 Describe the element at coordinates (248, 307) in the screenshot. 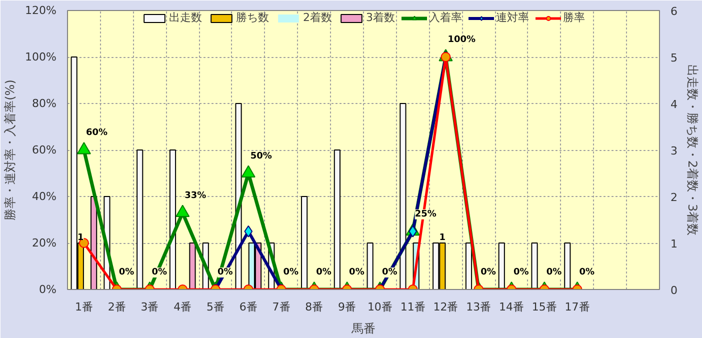

I see `x-tick-label: 6番` at that location.